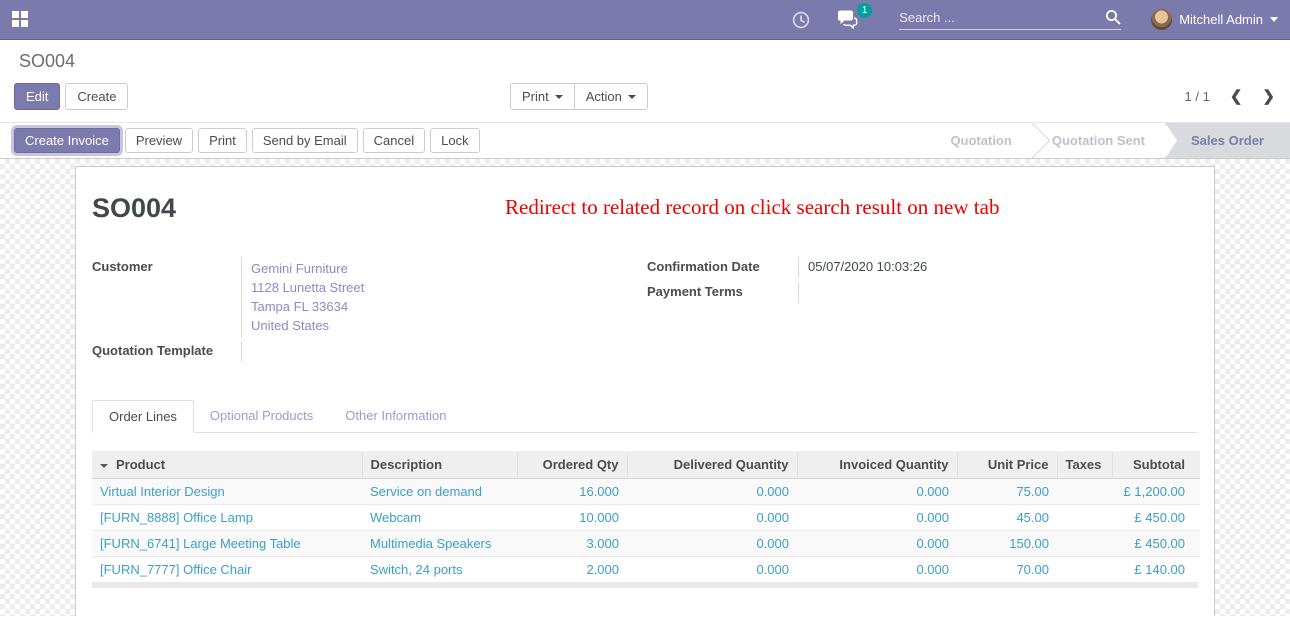 The width and height of the screenshot is (1290, 620). I want to click on column-header-delivered-quantity: Delivered Quantity, so click(711, 465).